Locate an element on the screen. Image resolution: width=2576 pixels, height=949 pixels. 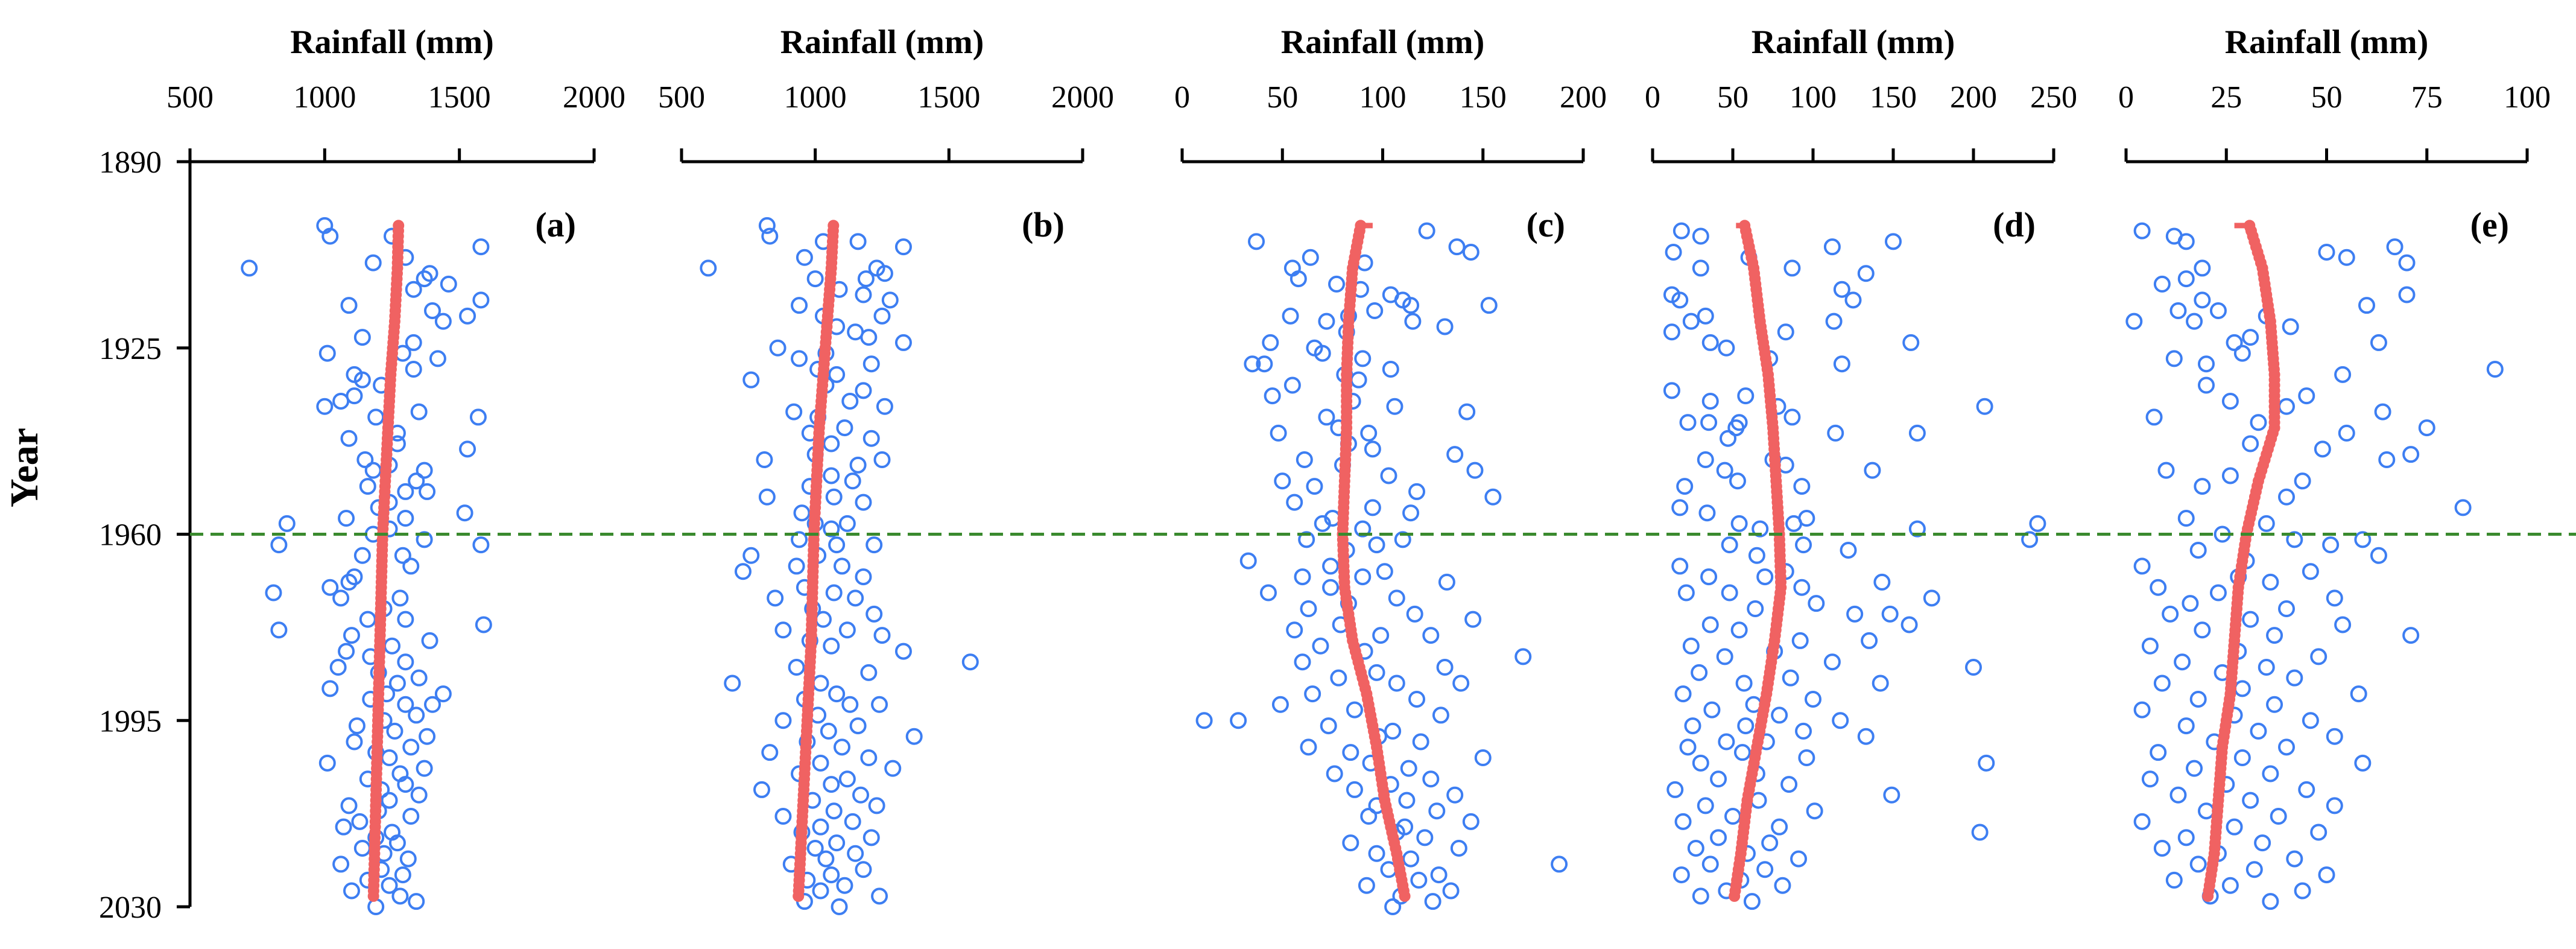
y-tick-label: 1995 is located at coordinates (130, 721).